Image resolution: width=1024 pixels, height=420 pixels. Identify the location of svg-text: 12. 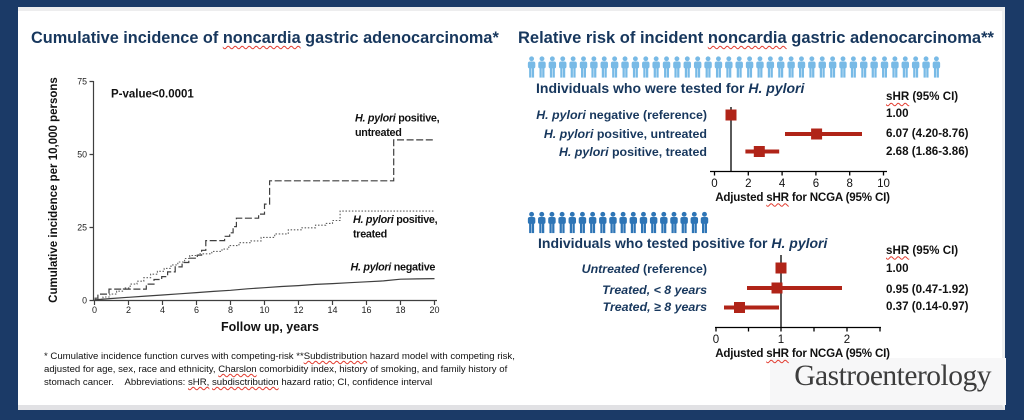
(298, 310).